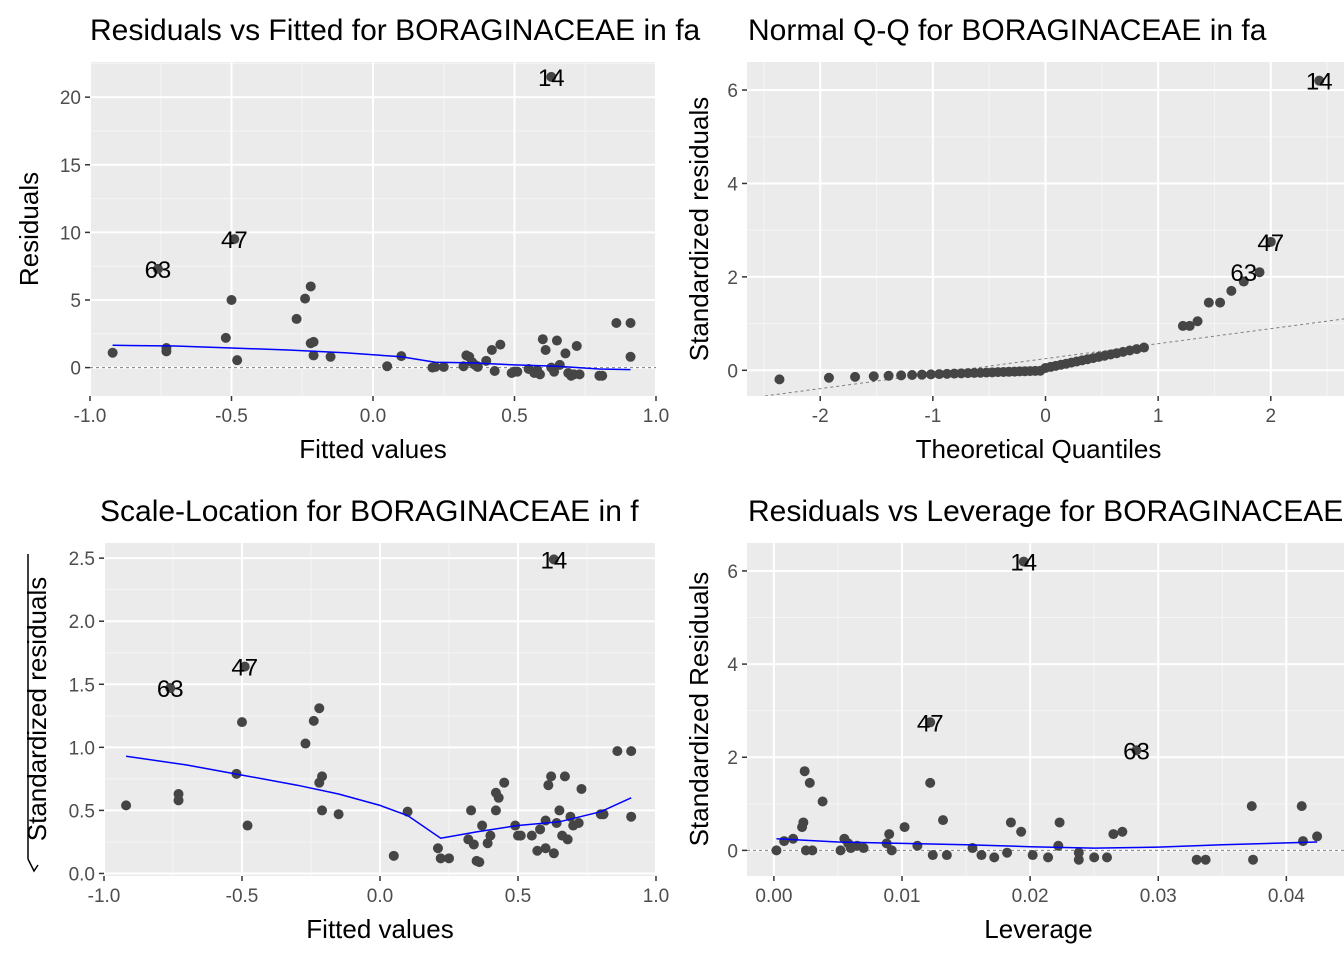 The image size is (1344, 960). Describe the element at coordinates (1038, 929) in the screenshot. I see `x-axis-label: Leverage` at that location.